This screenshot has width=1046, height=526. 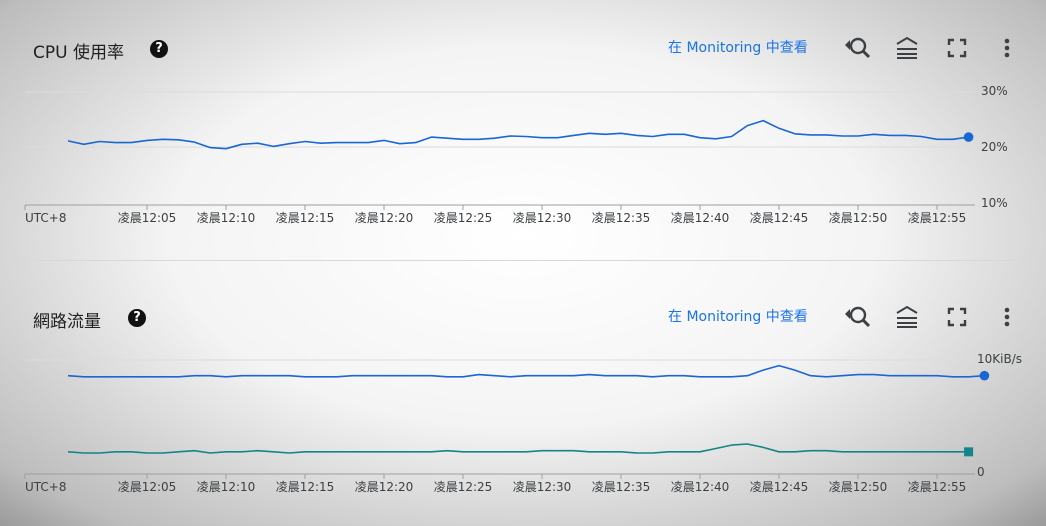 What do you see at coordinates (994, 147) in the screenshot?
I see `y-tick-label: 20%` at bounding box center [994, 147].